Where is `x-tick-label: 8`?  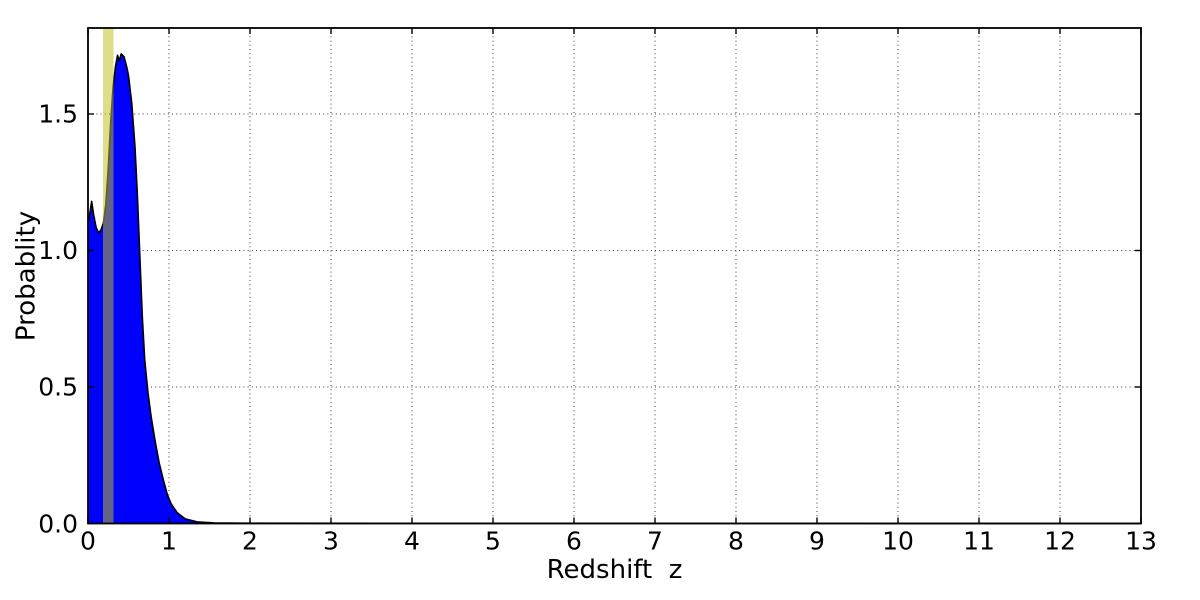
x-tick-label: 8 is located at coordinates (736, 541).